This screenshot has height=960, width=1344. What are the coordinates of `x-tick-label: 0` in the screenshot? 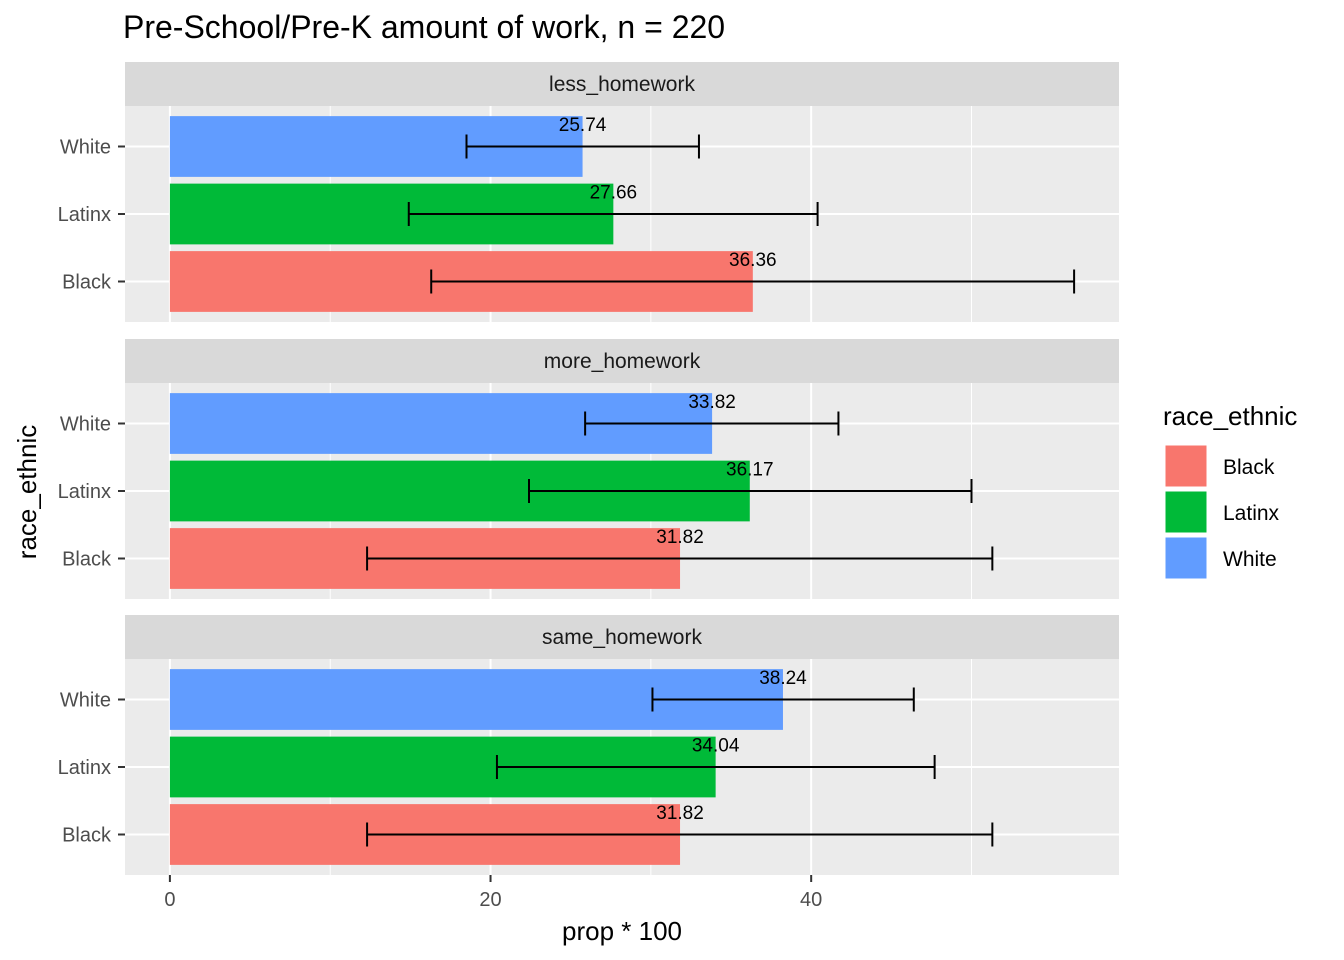 It's located at (169, 900).